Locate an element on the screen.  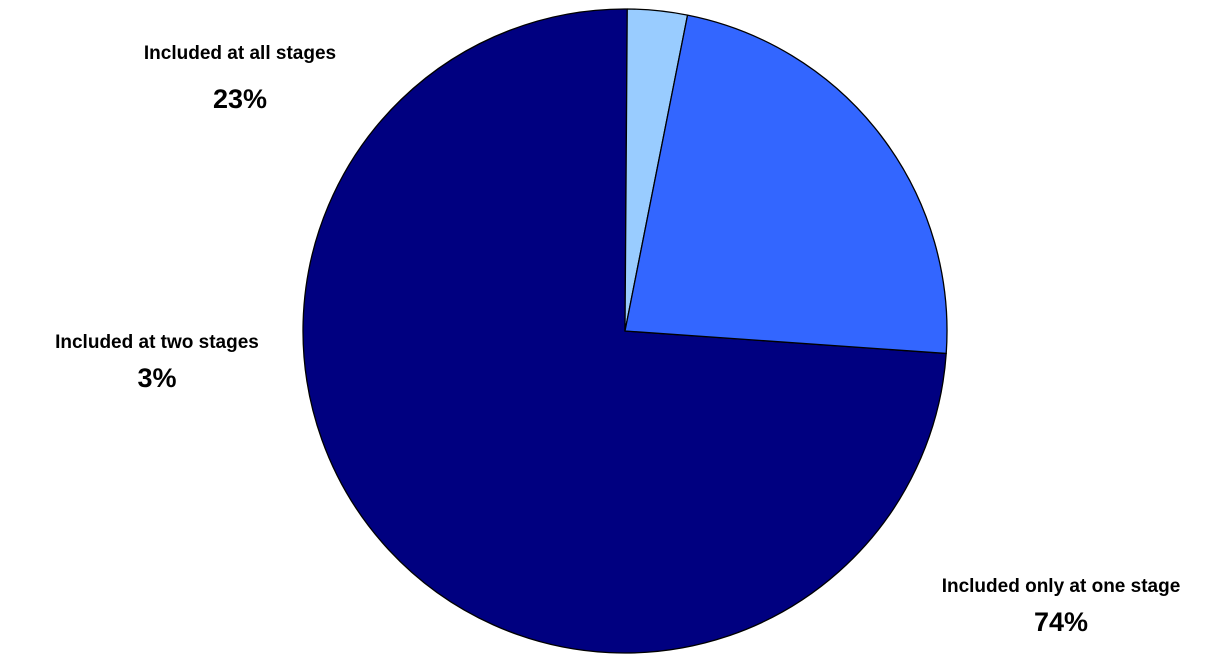
slice-label-one-stage: Included only at one stage is located at coordinates (1061, 586).